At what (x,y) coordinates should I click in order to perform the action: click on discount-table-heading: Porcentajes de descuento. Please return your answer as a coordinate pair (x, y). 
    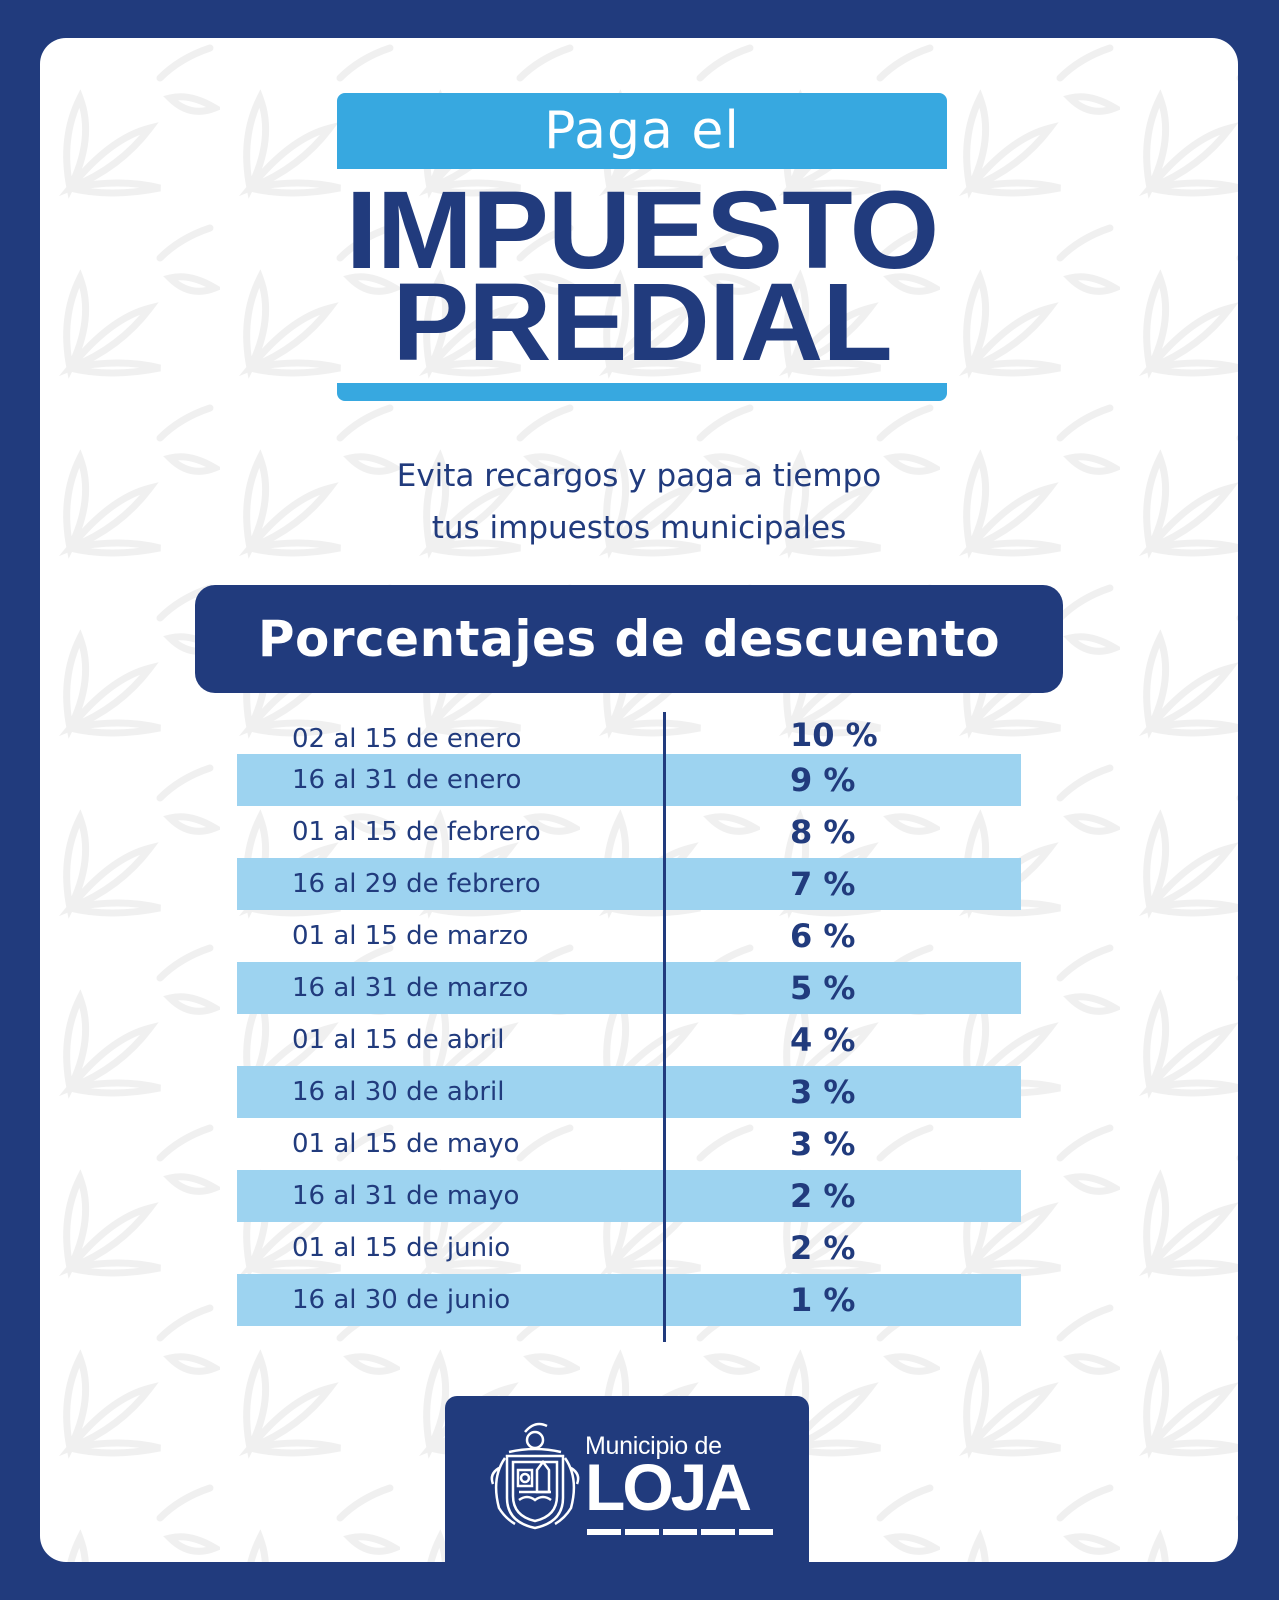
    Looking at the image, I should click on (629, 639).